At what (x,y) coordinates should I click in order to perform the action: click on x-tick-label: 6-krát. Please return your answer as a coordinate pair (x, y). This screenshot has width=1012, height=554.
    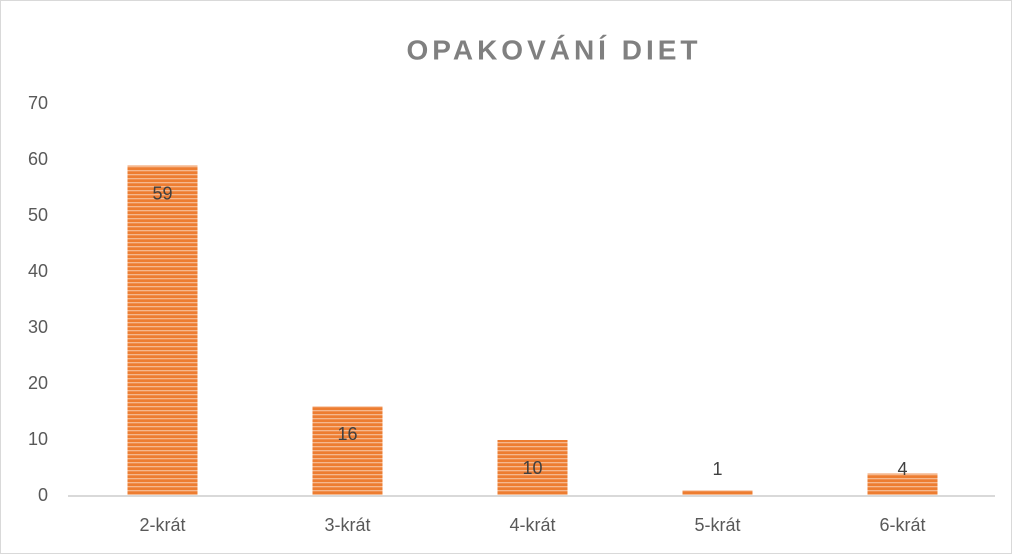
    Looking at the image, I should click on (902, 525).